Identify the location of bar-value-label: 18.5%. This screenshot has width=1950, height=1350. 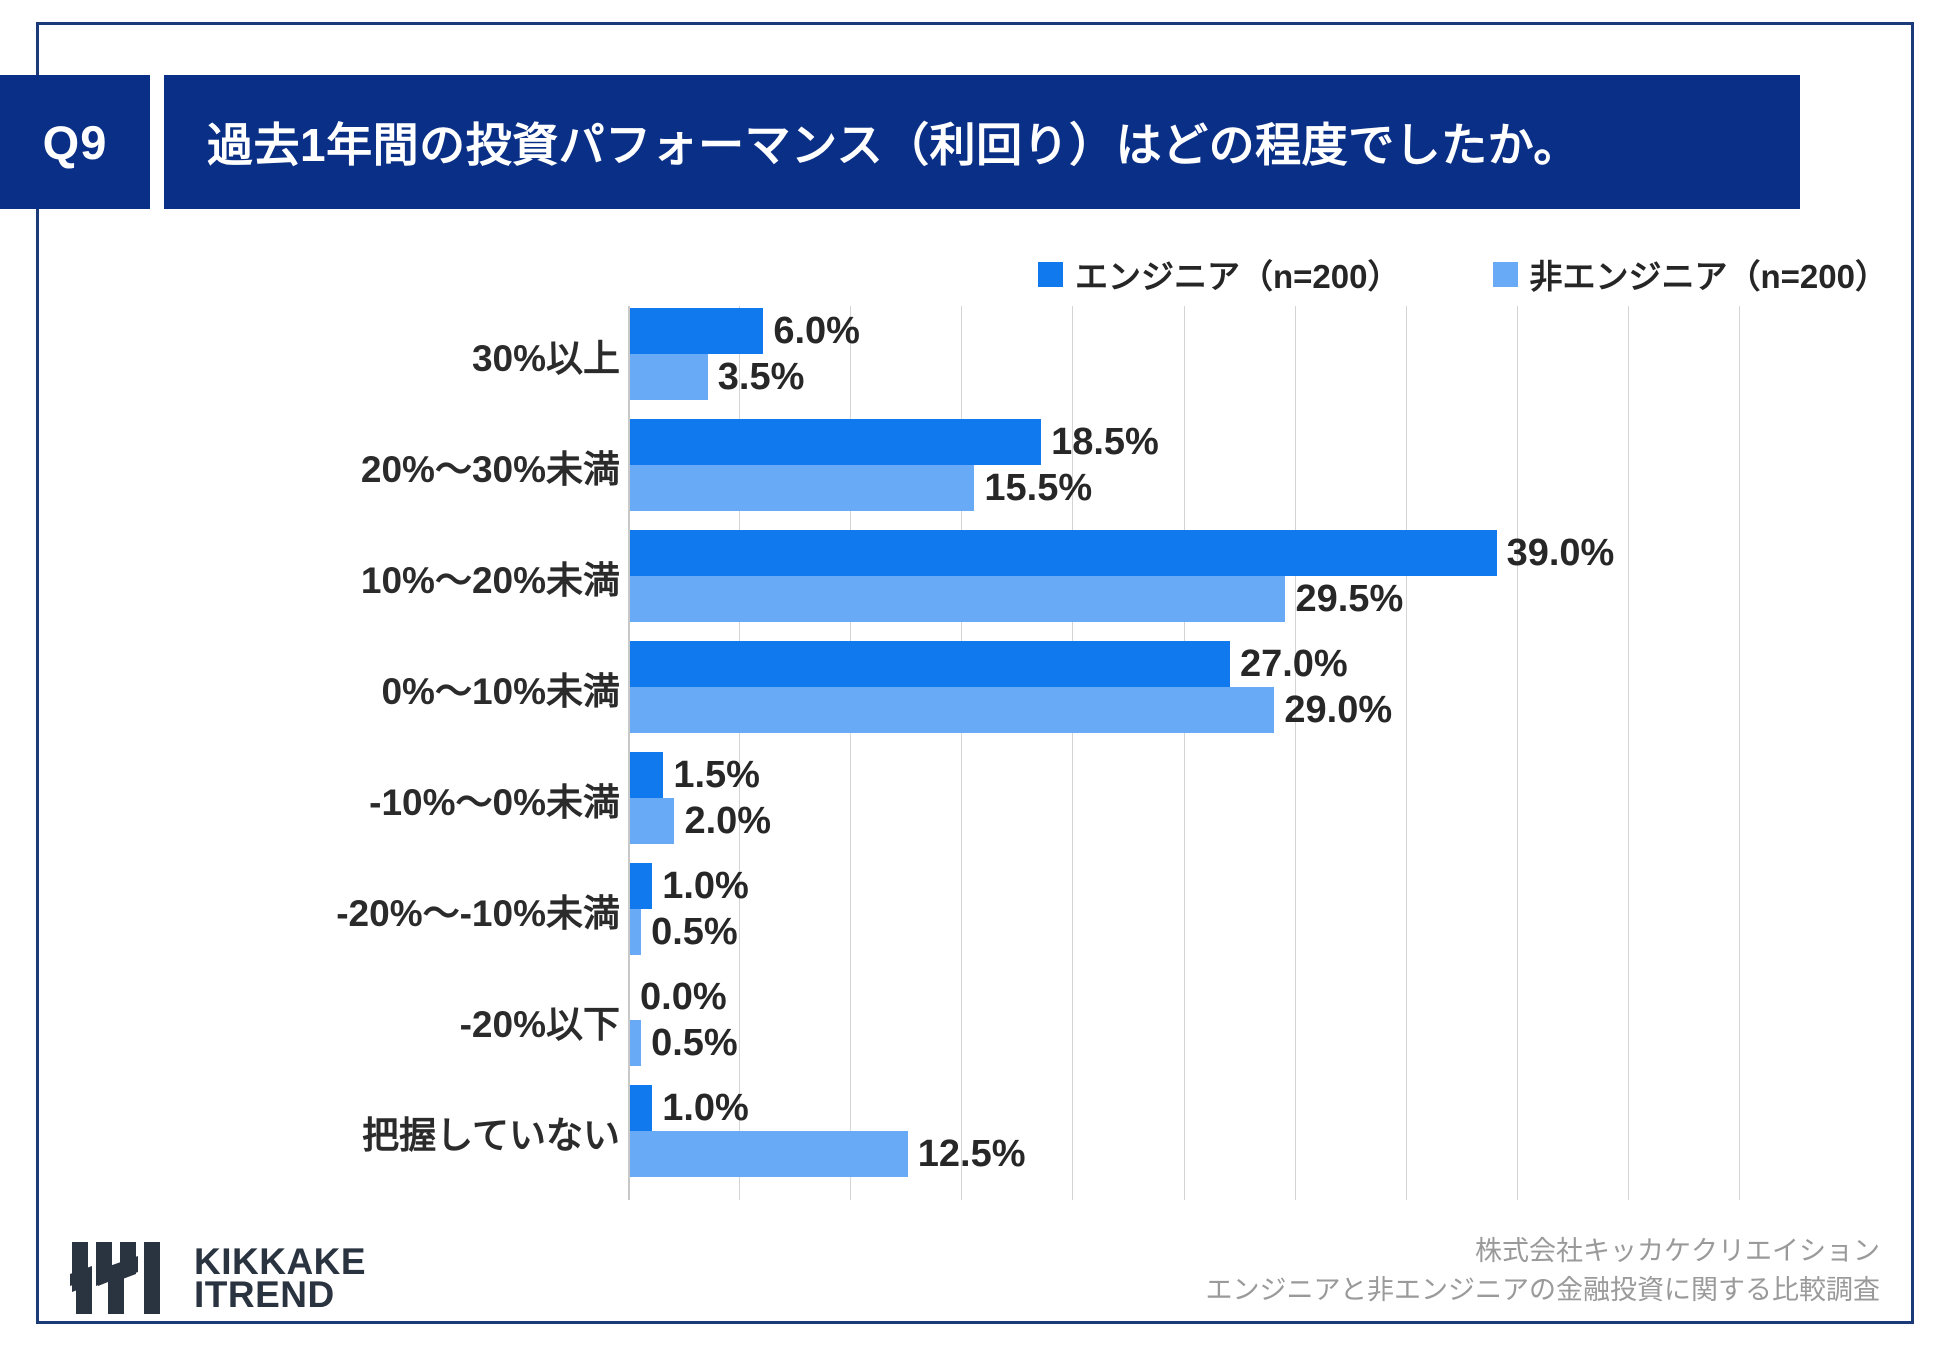
(1105, 441).